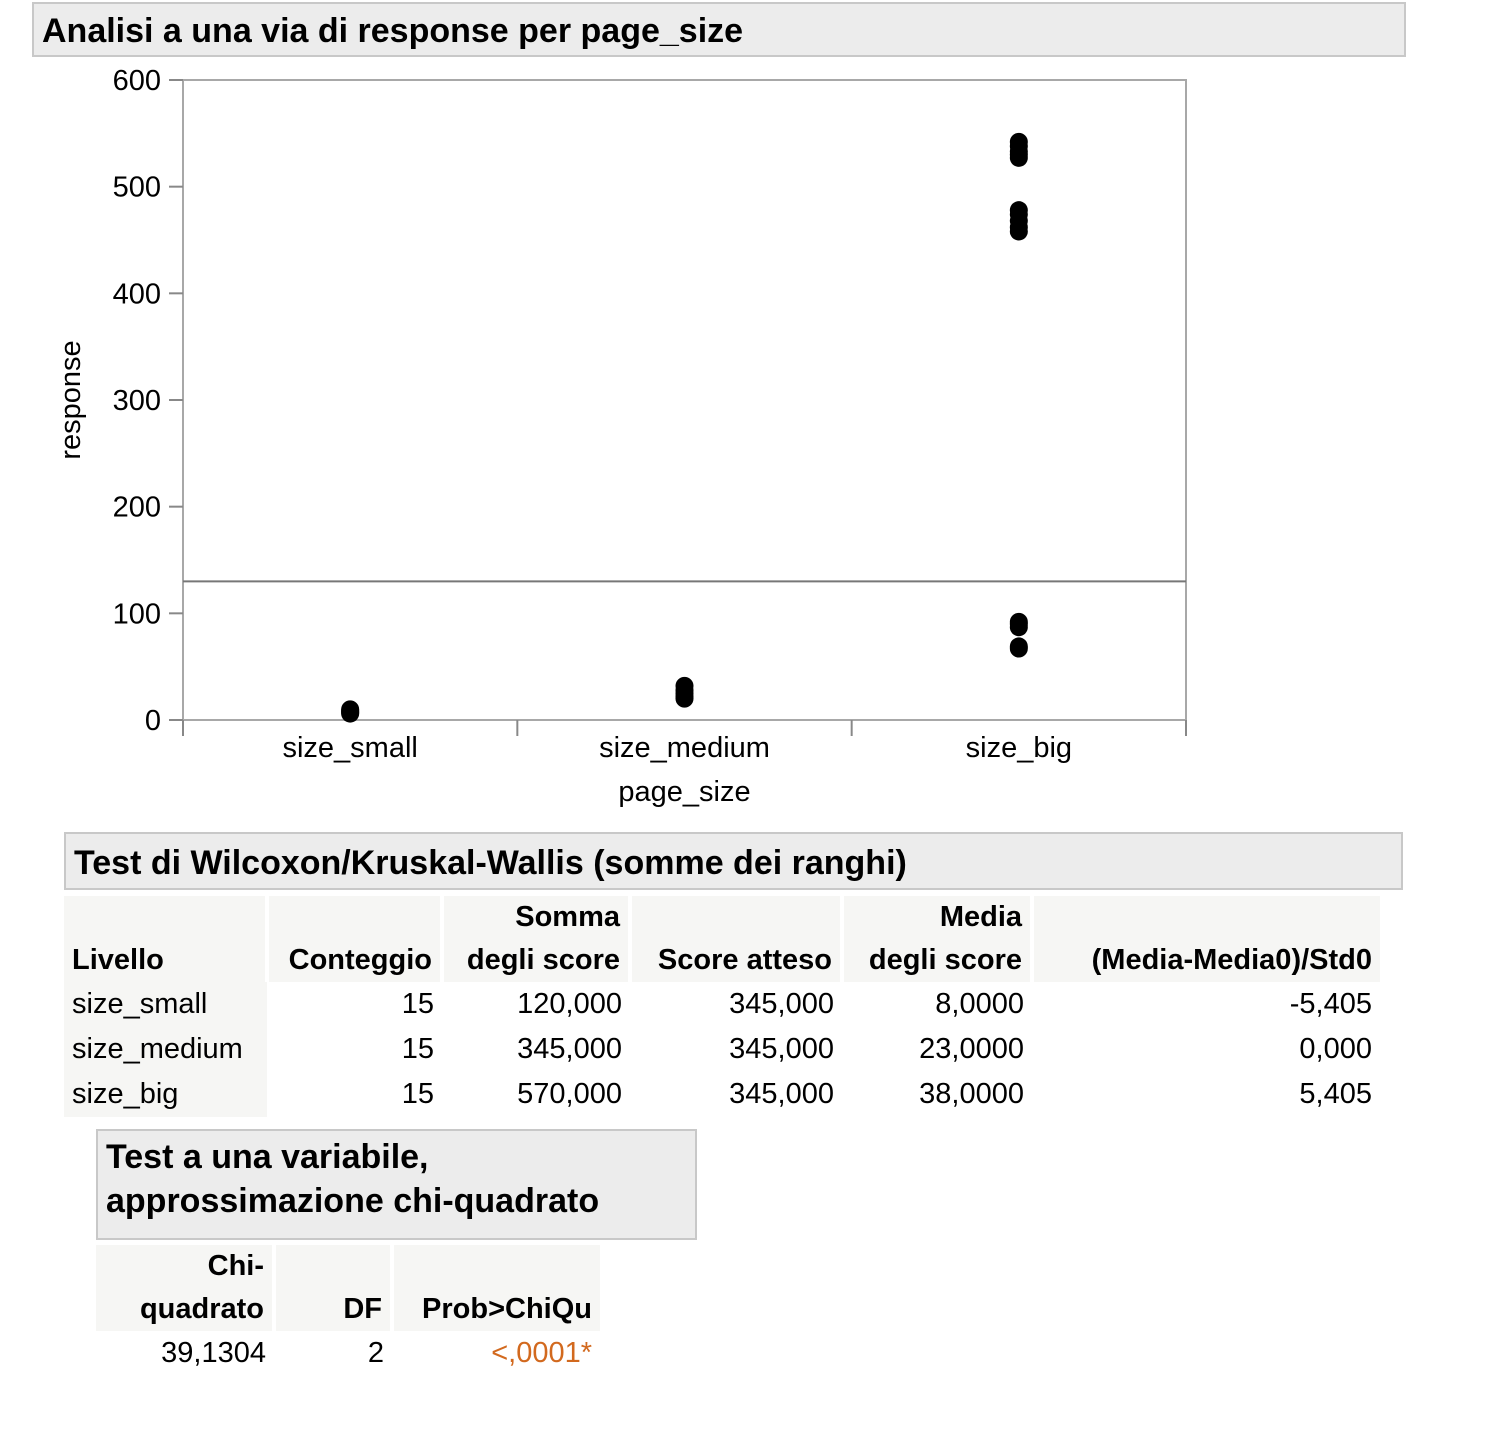 The height and width of the screenshot is (1438, 1488). I want to click on cell-livello: size_big, so click(165, 1094).